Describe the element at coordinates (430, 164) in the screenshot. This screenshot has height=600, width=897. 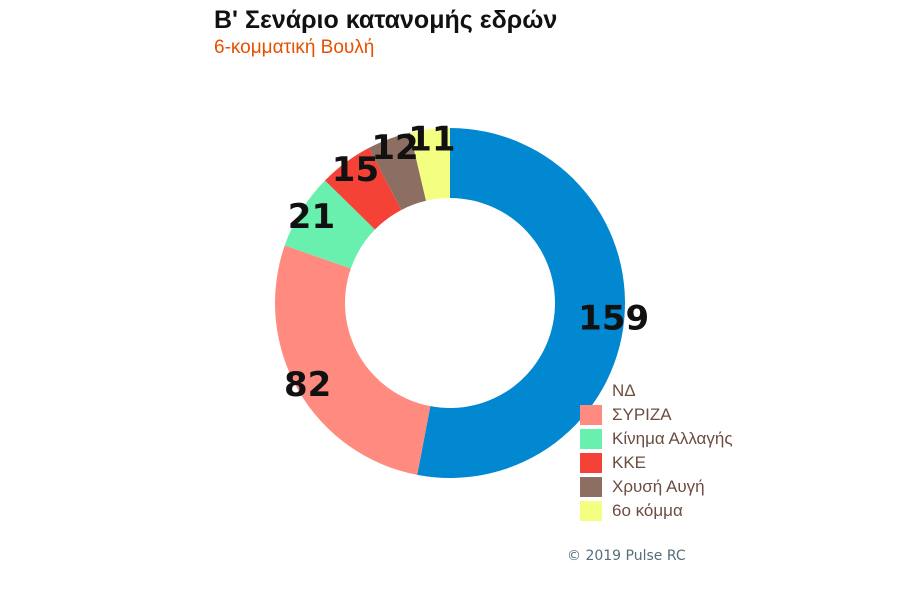
I see `donut-slice-6o-komma` at that location.